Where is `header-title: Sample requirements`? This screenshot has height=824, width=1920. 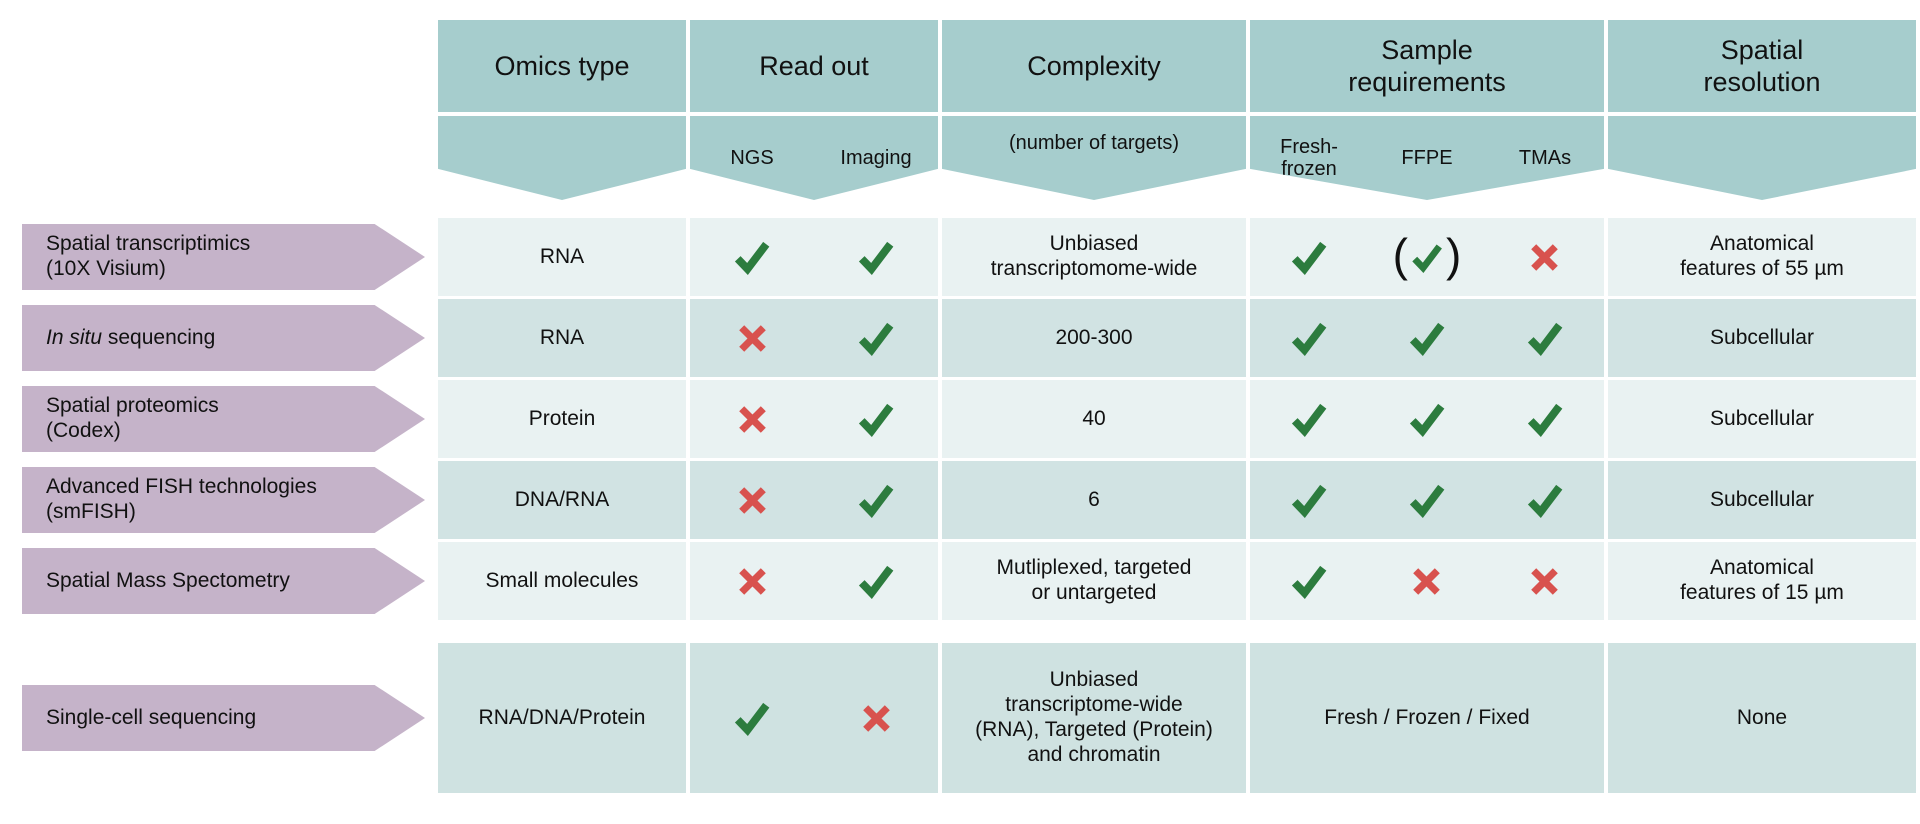 header-title: Sample requirements is located at coordinates (1427, 65).